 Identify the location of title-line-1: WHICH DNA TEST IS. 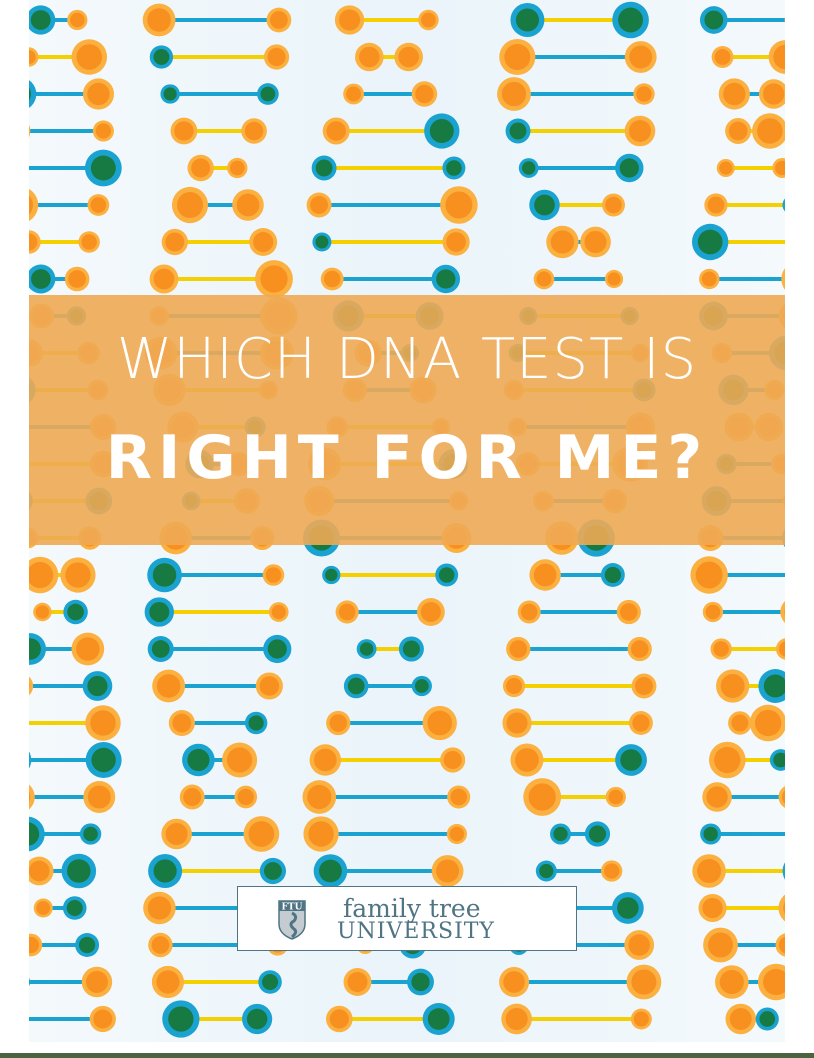
(407, 359).